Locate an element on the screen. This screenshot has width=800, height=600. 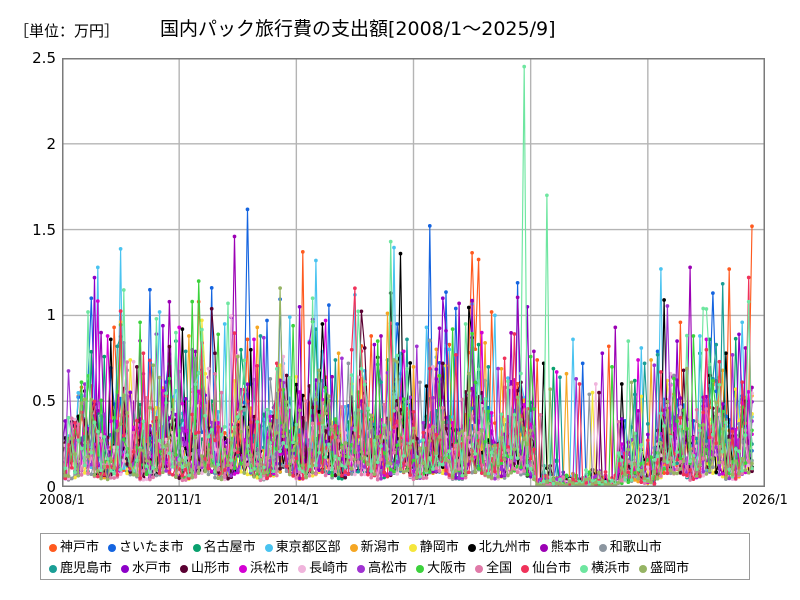
legend-label: 横浜市 is located at coordinates (611, 568).